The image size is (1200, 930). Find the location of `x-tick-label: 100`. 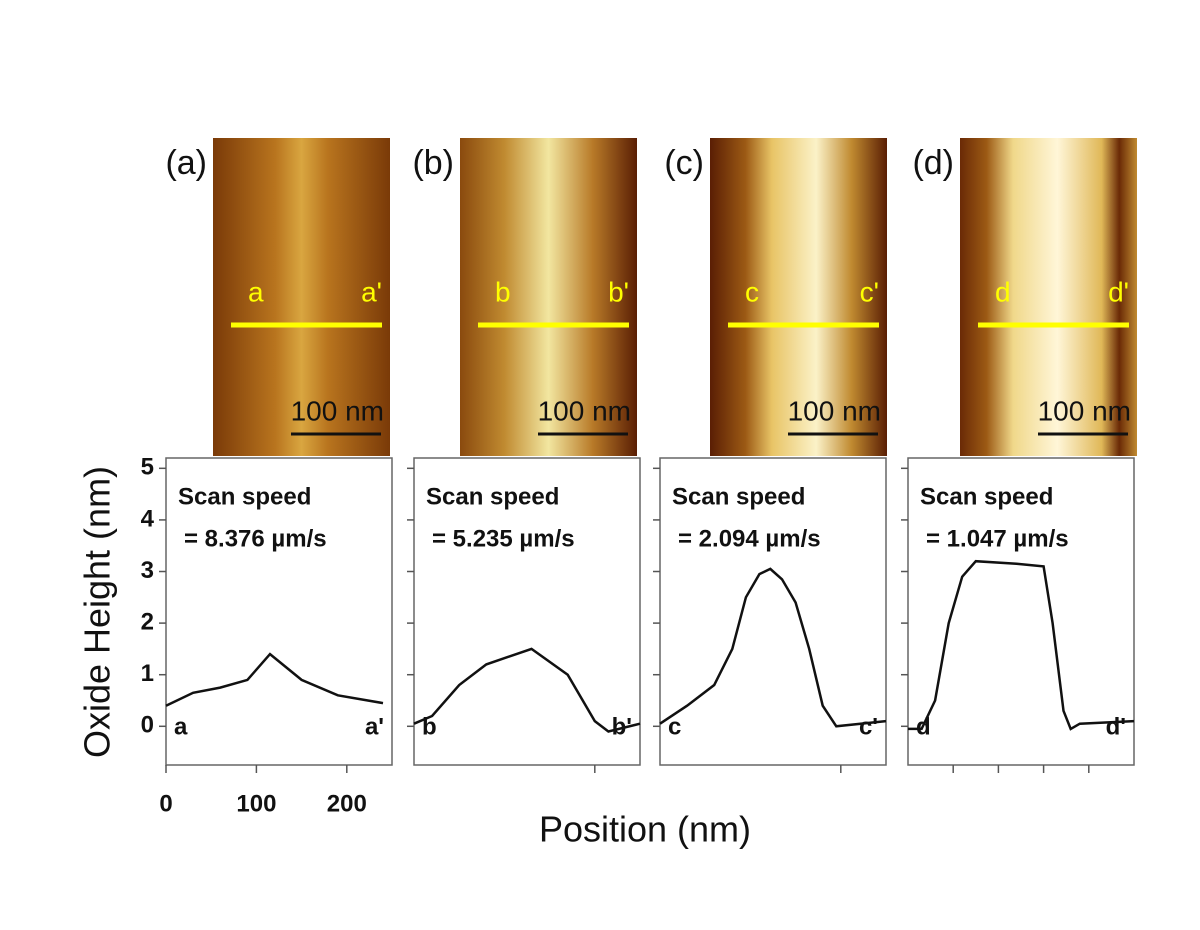

x-tick-label: 100 is located at coordinates (256, 803).